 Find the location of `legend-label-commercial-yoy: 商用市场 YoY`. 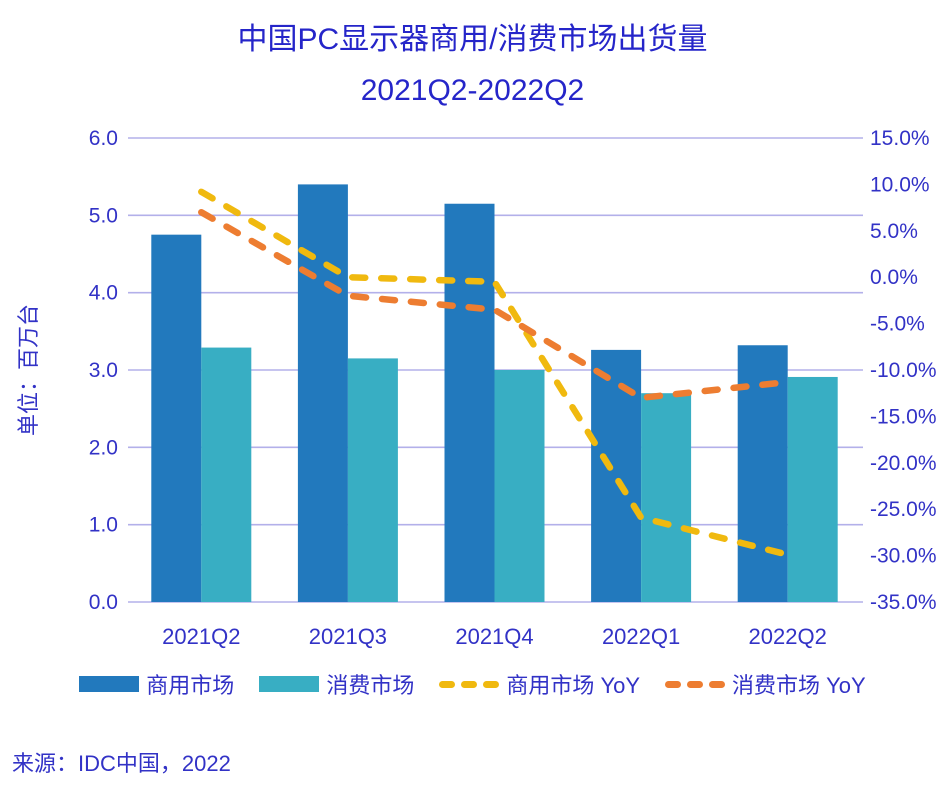

legend-label-commercial-yoy: 商用市场 YoY is located at coordinates (573, 685).